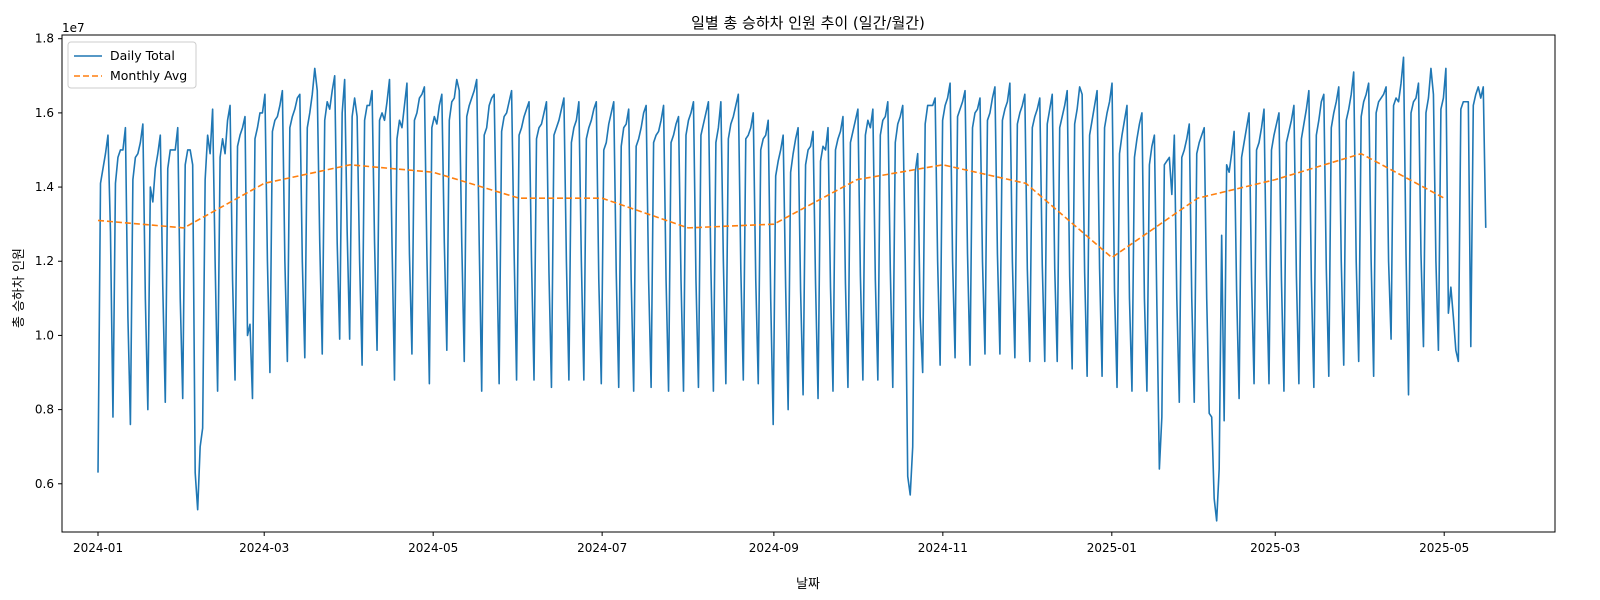 The width and height of the screenshot is (1600, 600). I want to click on x-axis-title: 날짜, so click(808, 584).